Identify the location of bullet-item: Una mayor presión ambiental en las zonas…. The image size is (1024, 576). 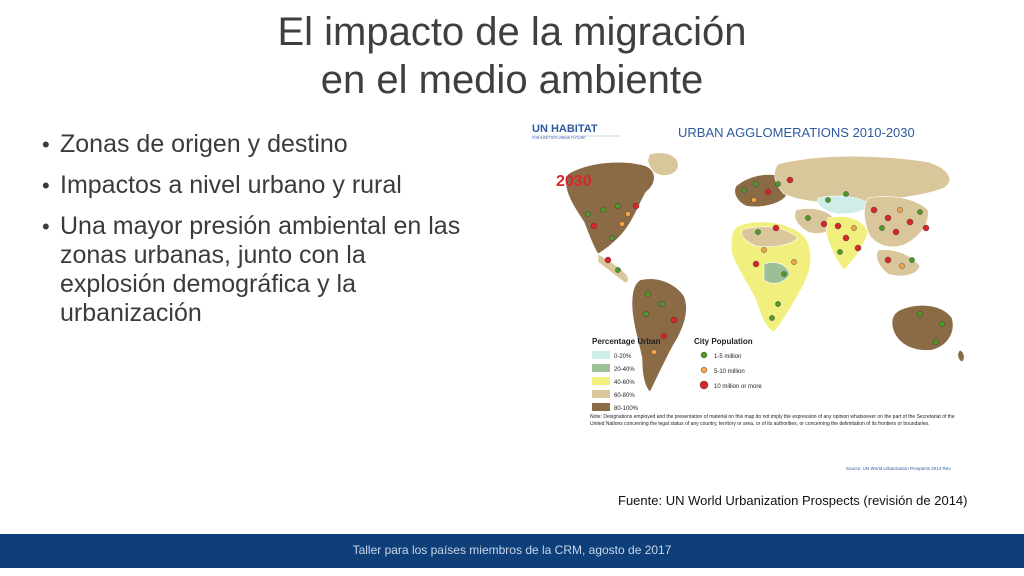
(255, 270).